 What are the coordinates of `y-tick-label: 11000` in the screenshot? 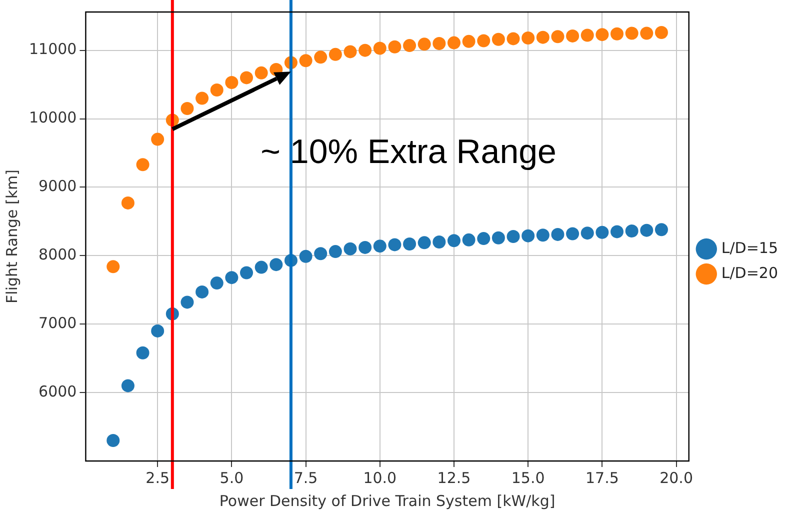 It's located at (53, 49).